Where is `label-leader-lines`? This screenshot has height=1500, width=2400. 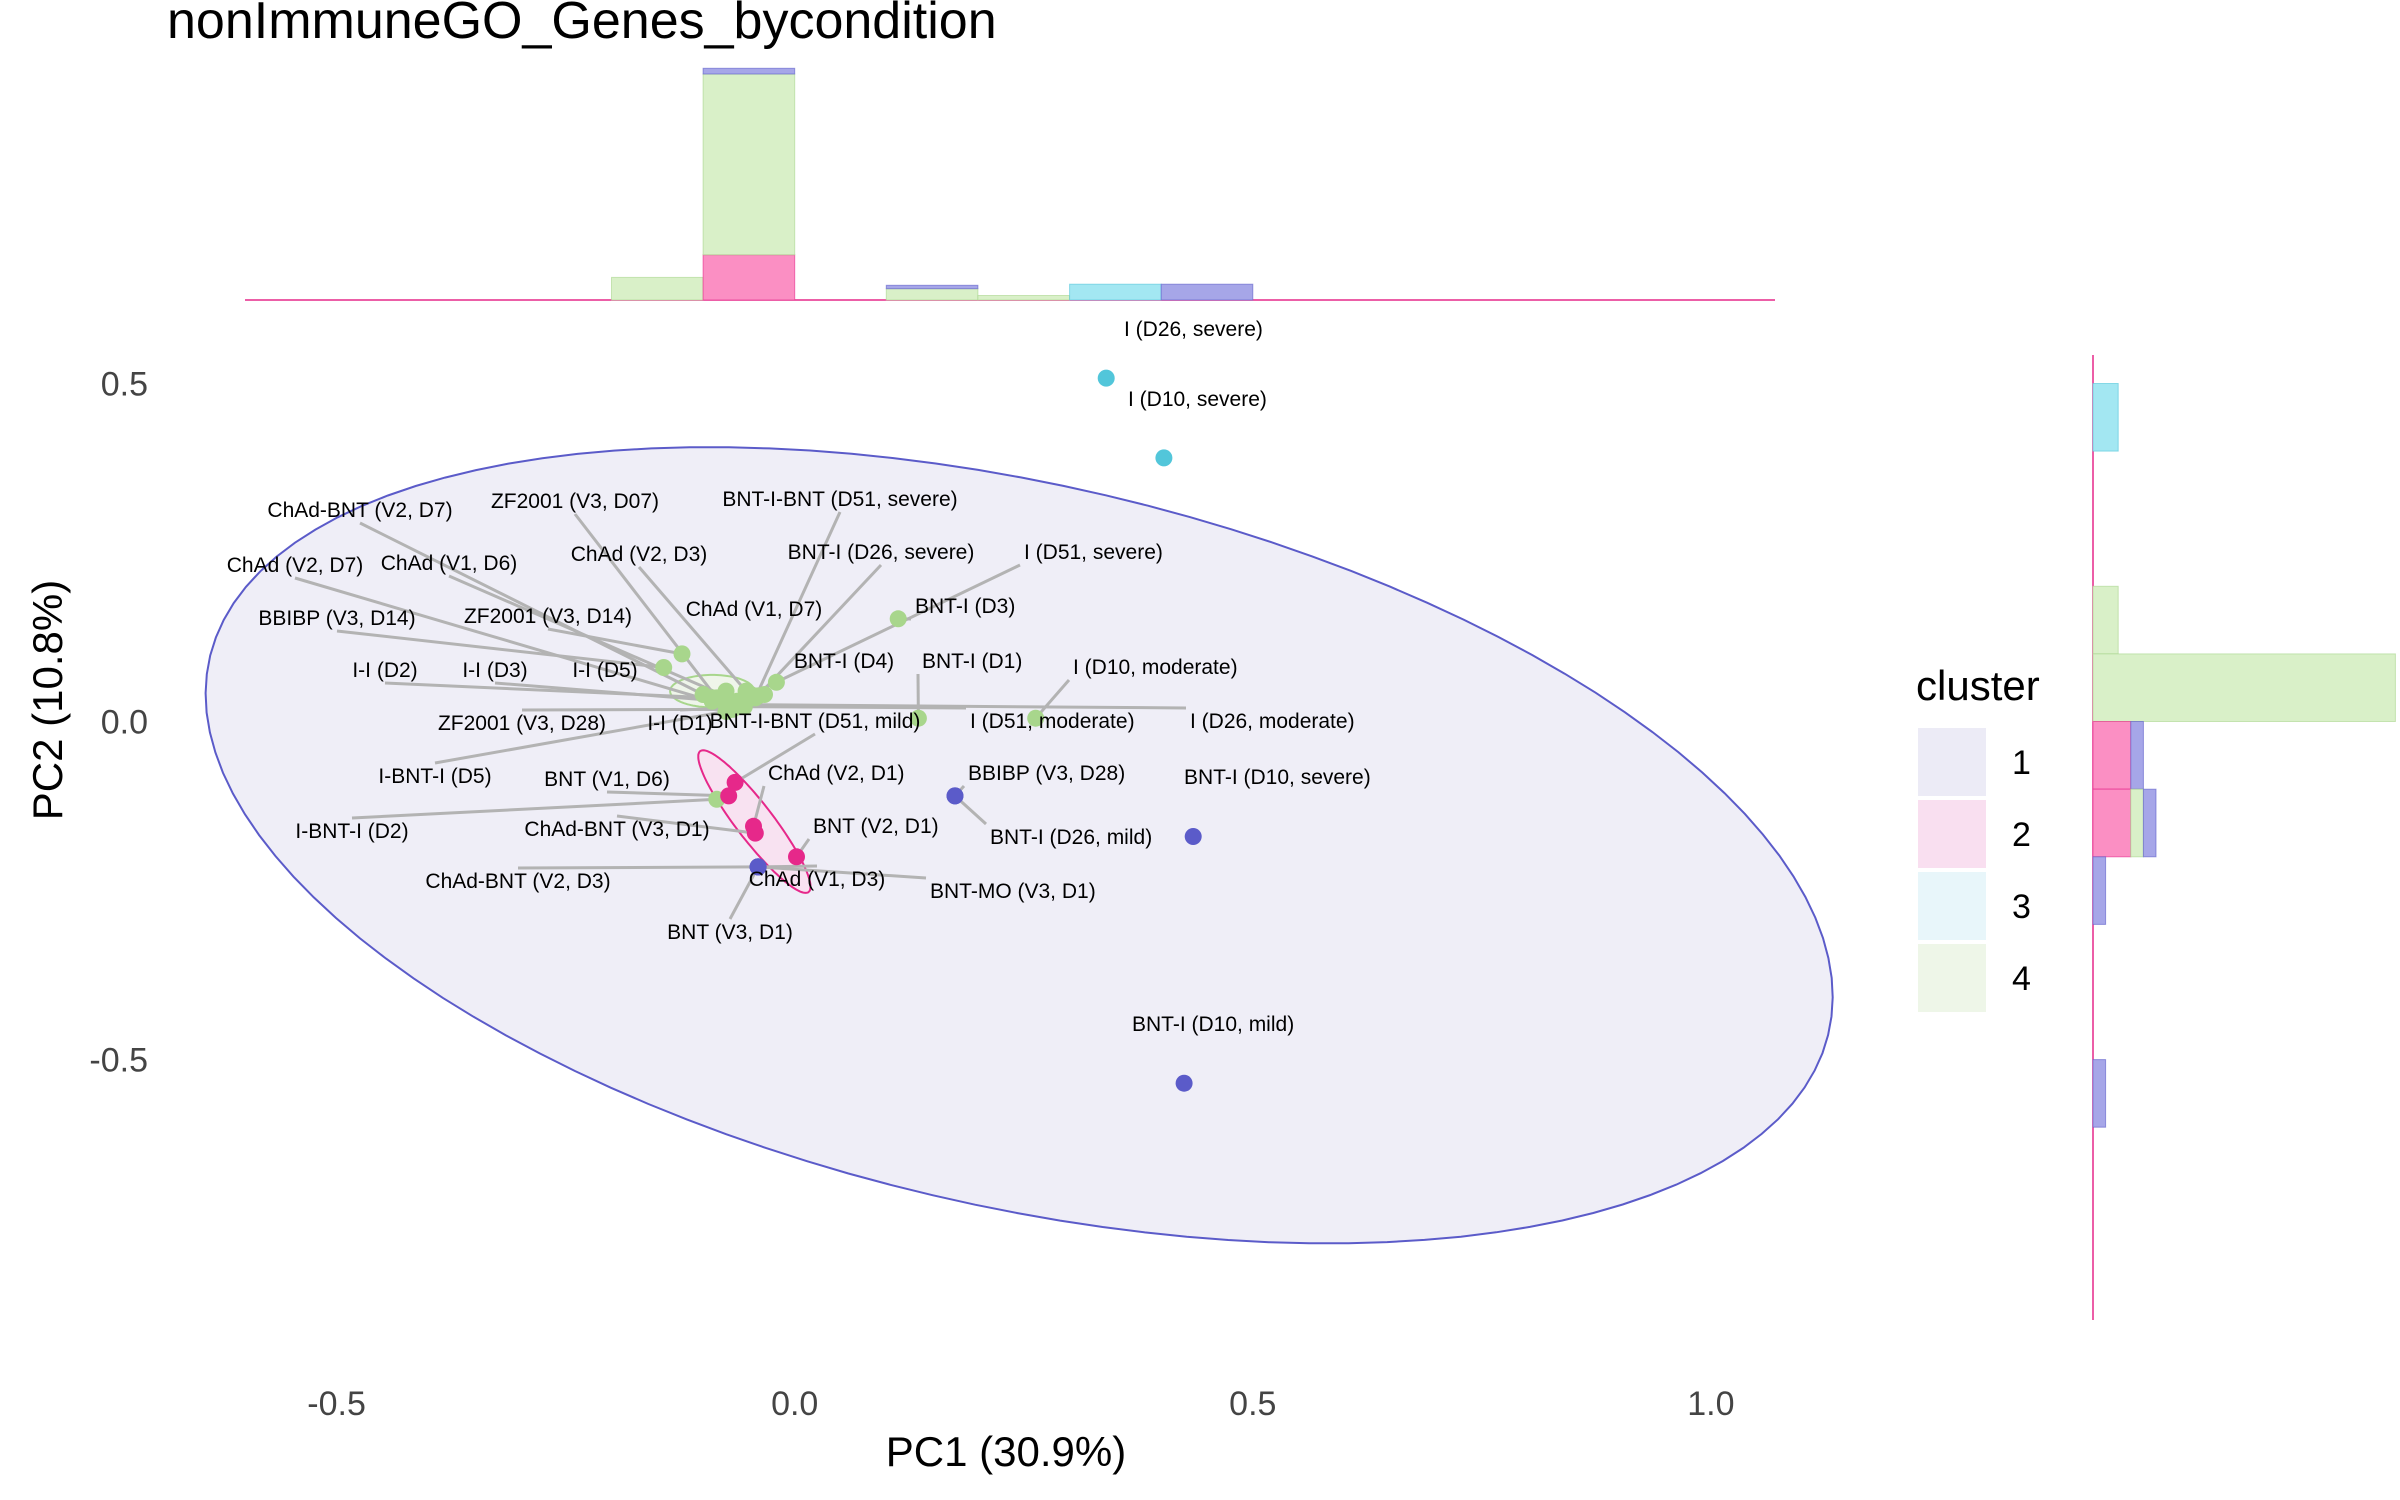 label-leader-lines is located at coordinates (740, 715).